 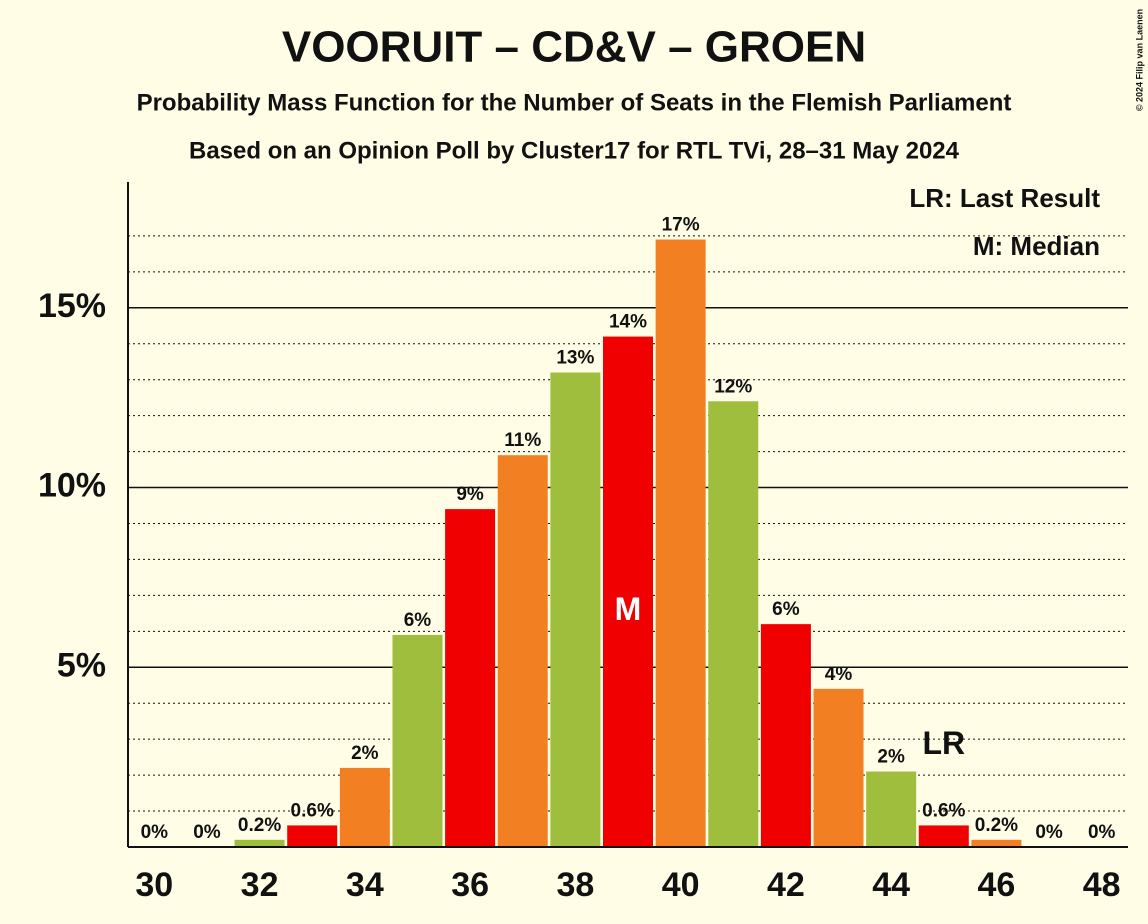 I want to click on y-tick-label: 5%, so click(x=81, y=665).